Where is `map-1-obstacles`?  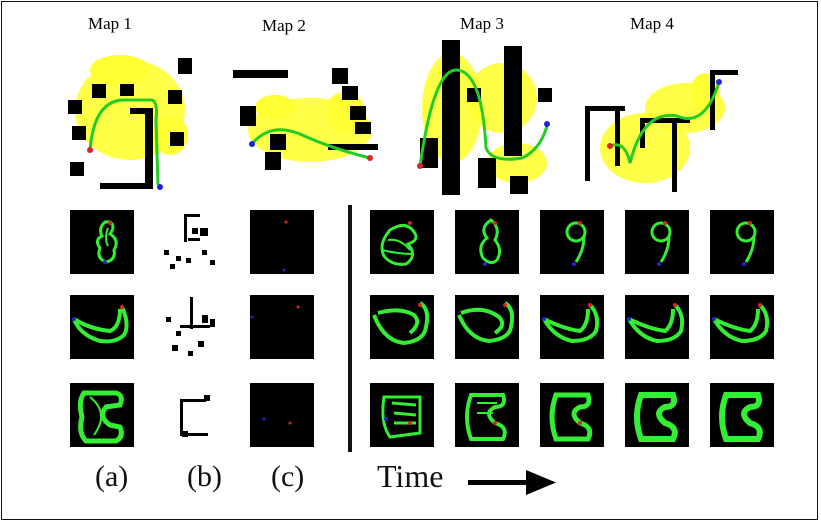 map-1-obstacles is located at coordinates (130, 123).